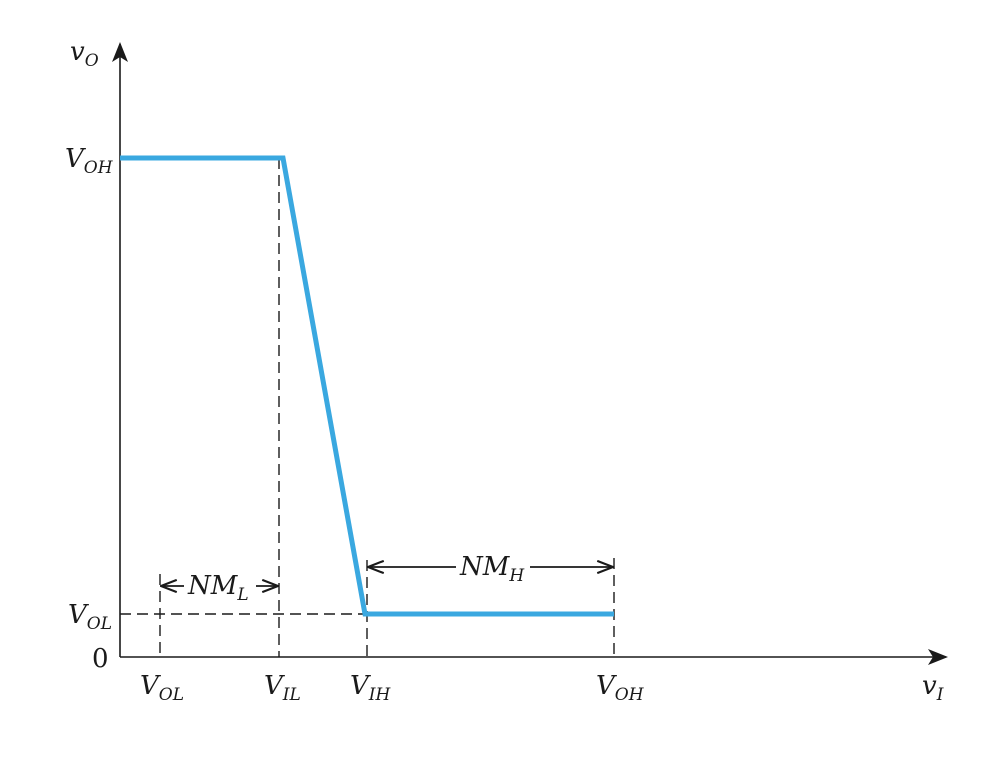 Image resolution: width=1004 pixels, height=776 pixels. What do you see at coordinates (620, 688) in the screenshot?
I see `x-tick-voh: VOH` at bounding box center [620, 688].